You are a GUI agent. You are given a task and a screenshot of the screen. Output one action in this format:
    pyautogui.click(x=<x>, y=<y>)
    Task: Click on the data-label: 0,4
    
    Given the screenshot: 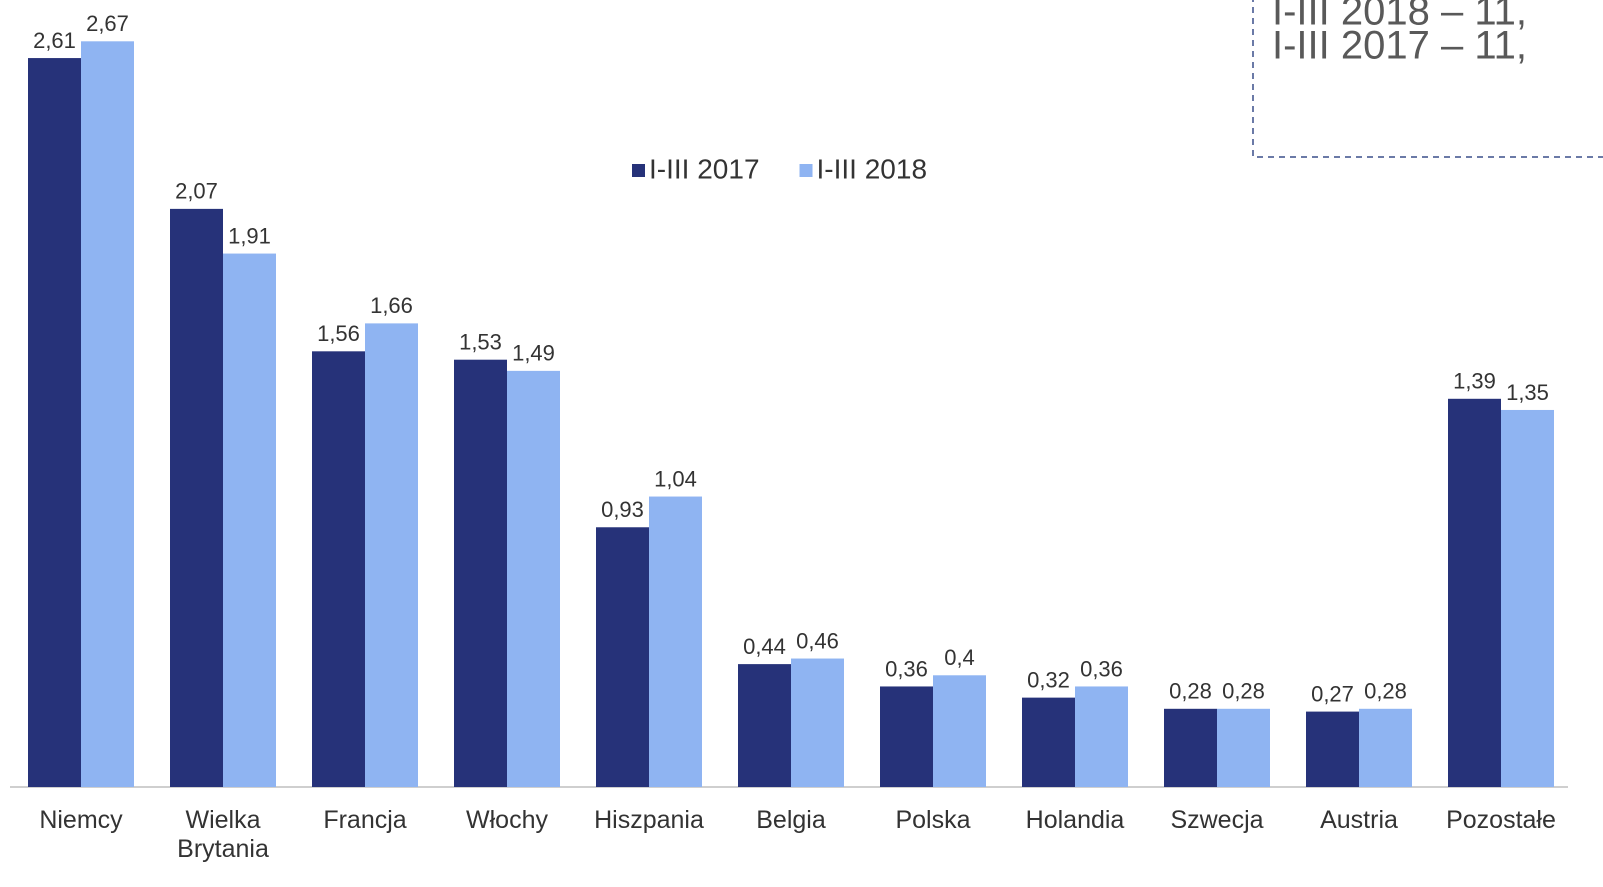 What is the action you would take?
    pyautogui.click(x=959, y=657)
    